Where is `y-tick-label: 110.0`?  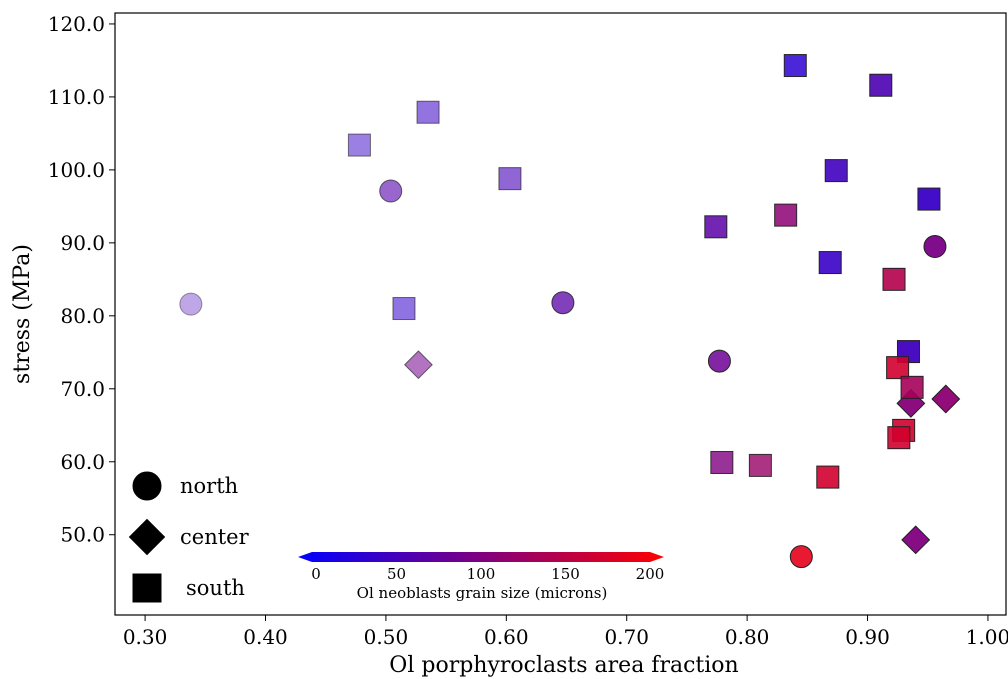 y-tick-label: 110.0 is located at coordinates (76, 97).